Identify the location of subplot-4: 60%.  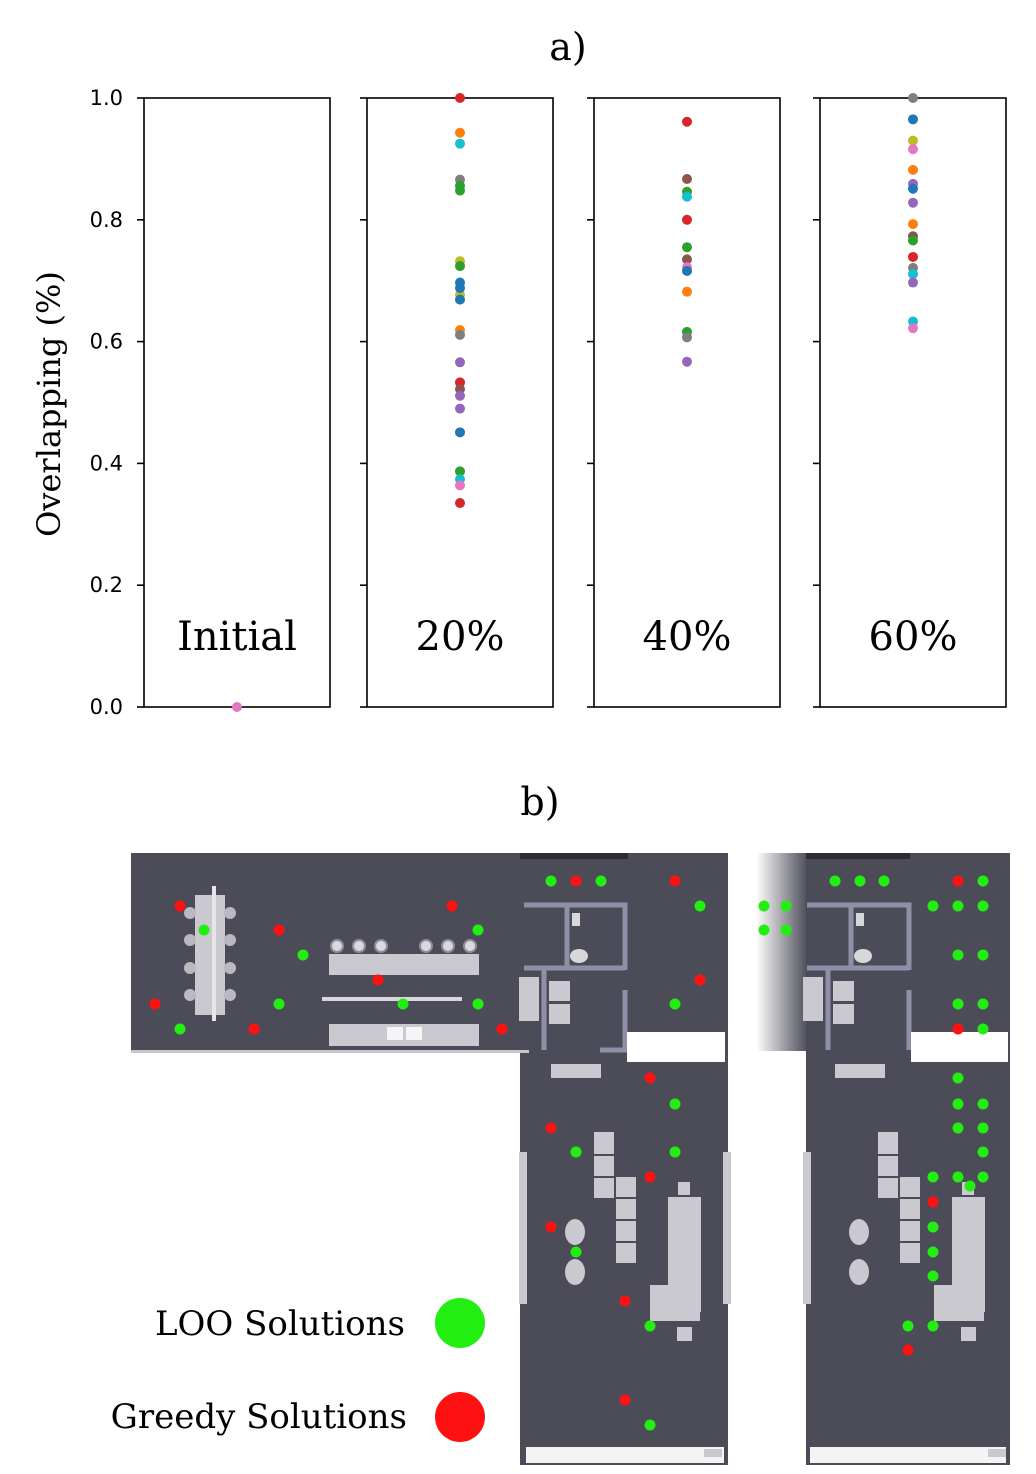
(910, 400).